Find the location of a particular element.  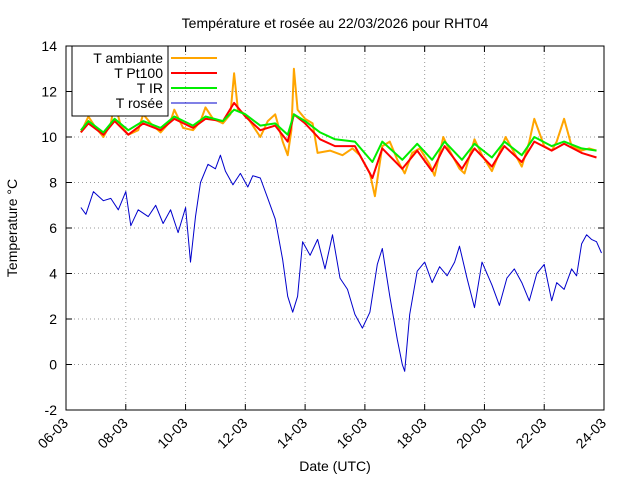

y-tick-label: 12 is located at coordinates (49, 92).